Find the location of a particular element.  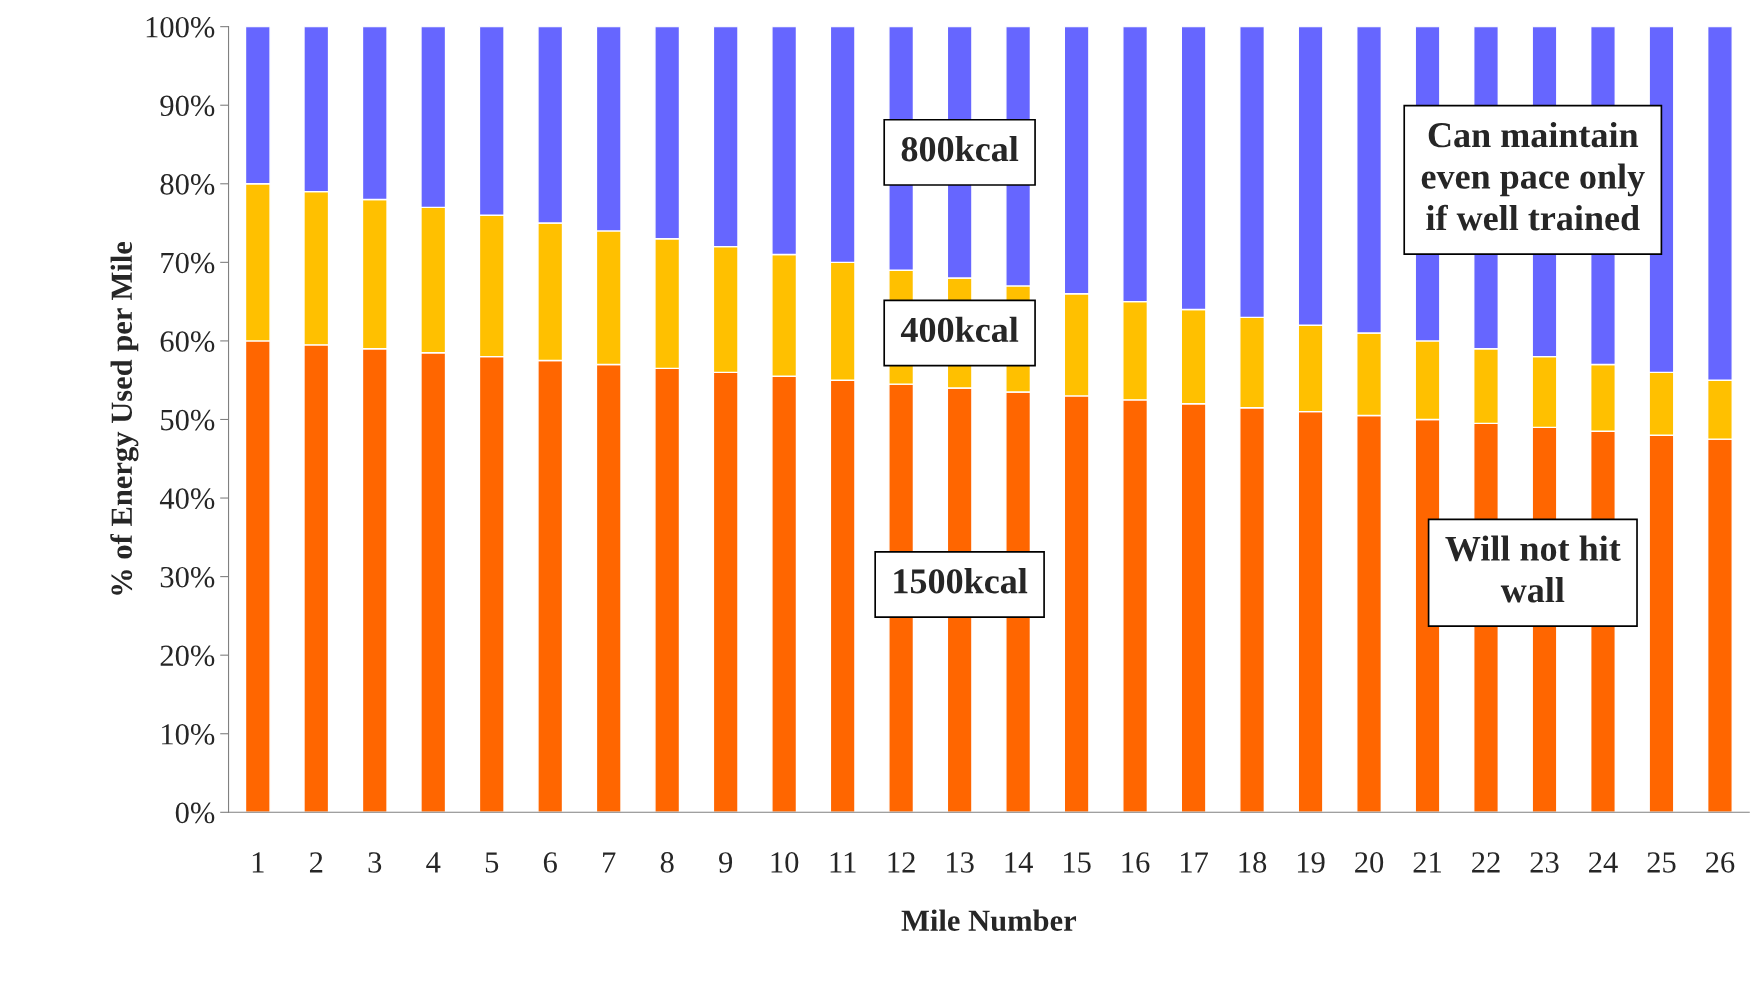

y-tick-label: 100% is located at coordinates (180, 27).